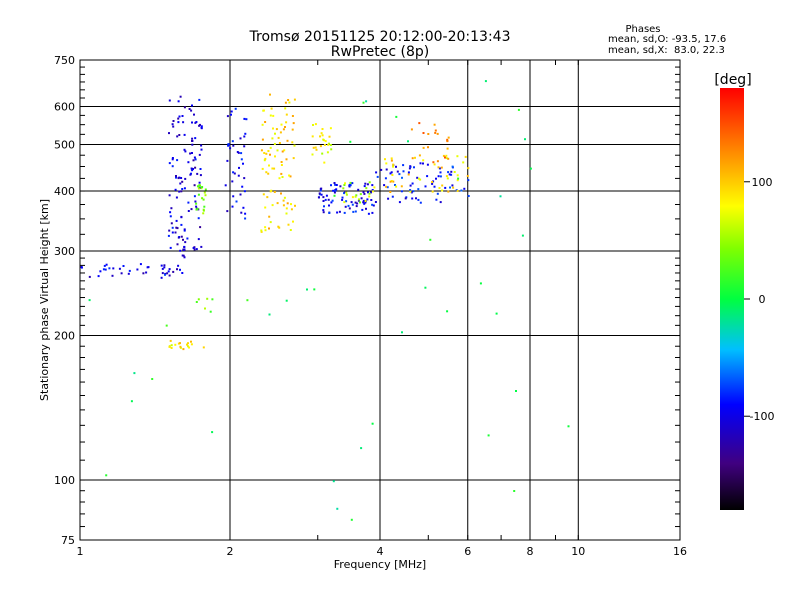 The width and height of the screenshot is (800, 600). I want to click on stats-heading: Phases, so click(642, 29).